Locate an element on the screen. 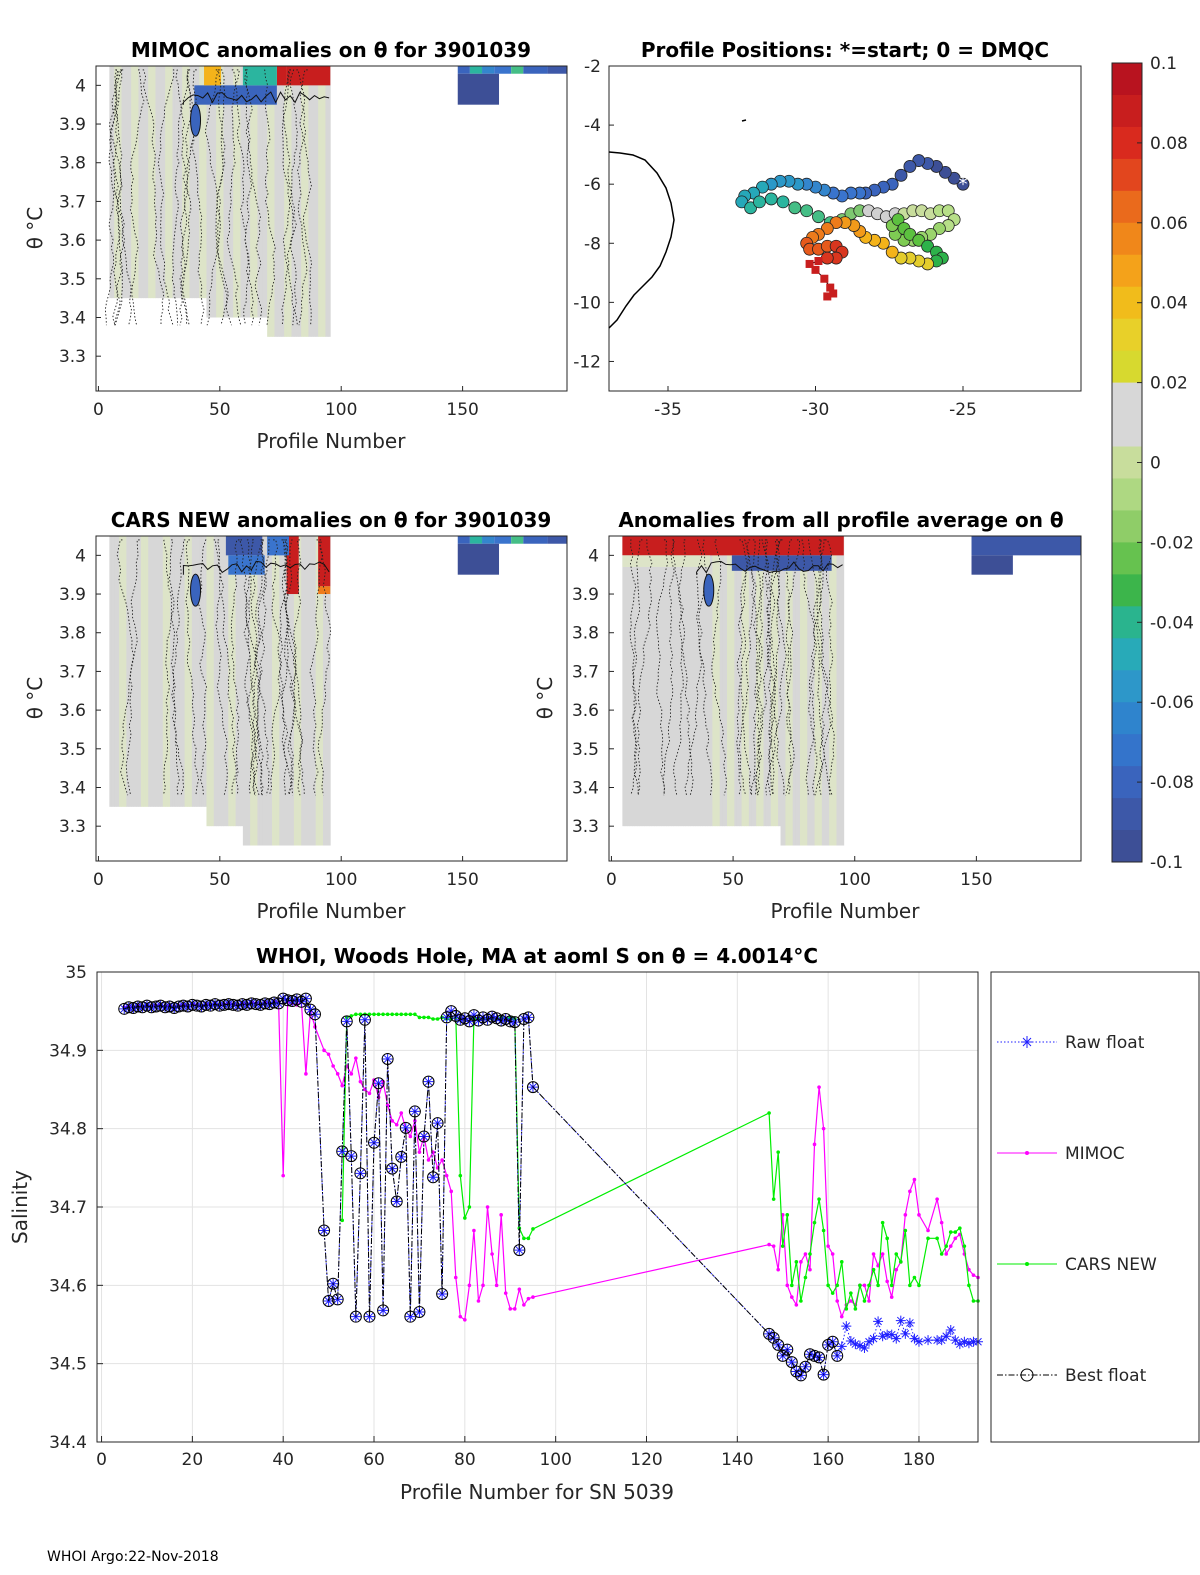 This screenshot has width=1200, height=1575. y-tick-label: 34.6 is located at coordinates (68, 1286).